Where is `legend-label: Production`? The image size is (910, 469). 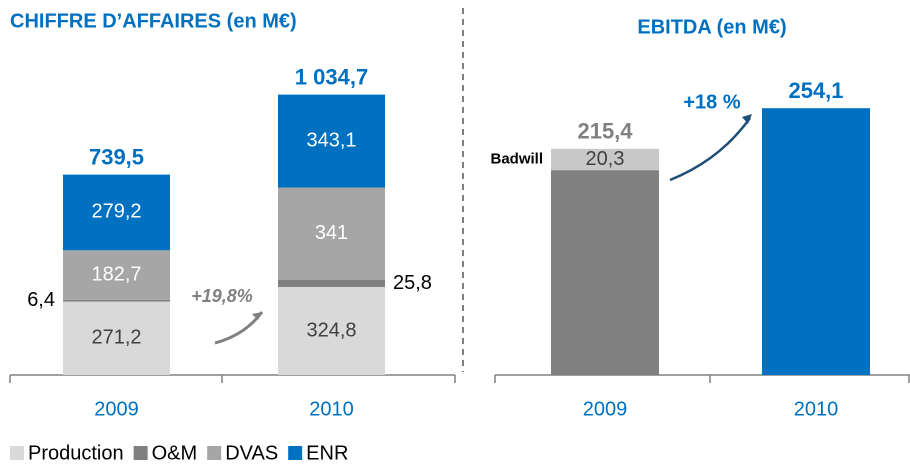 legend-label: Production is located at coordinates (76, 453).